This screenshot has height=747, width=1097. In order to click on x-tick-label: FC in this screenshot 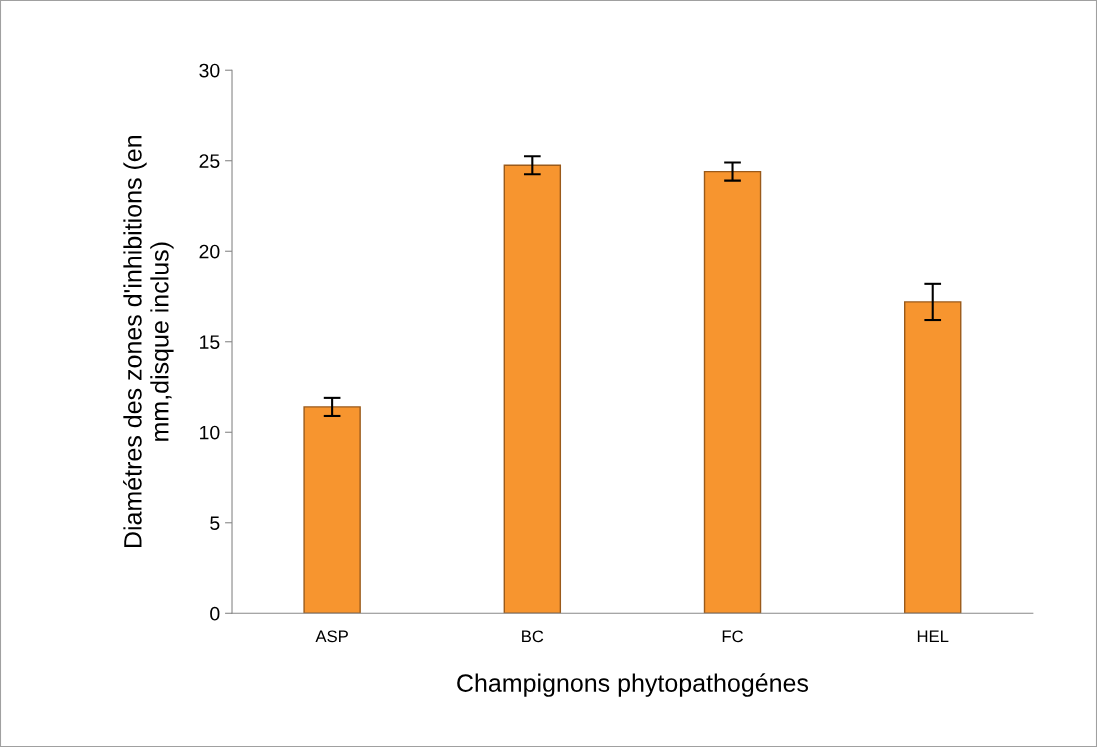, I will do `click(732, 636)`.